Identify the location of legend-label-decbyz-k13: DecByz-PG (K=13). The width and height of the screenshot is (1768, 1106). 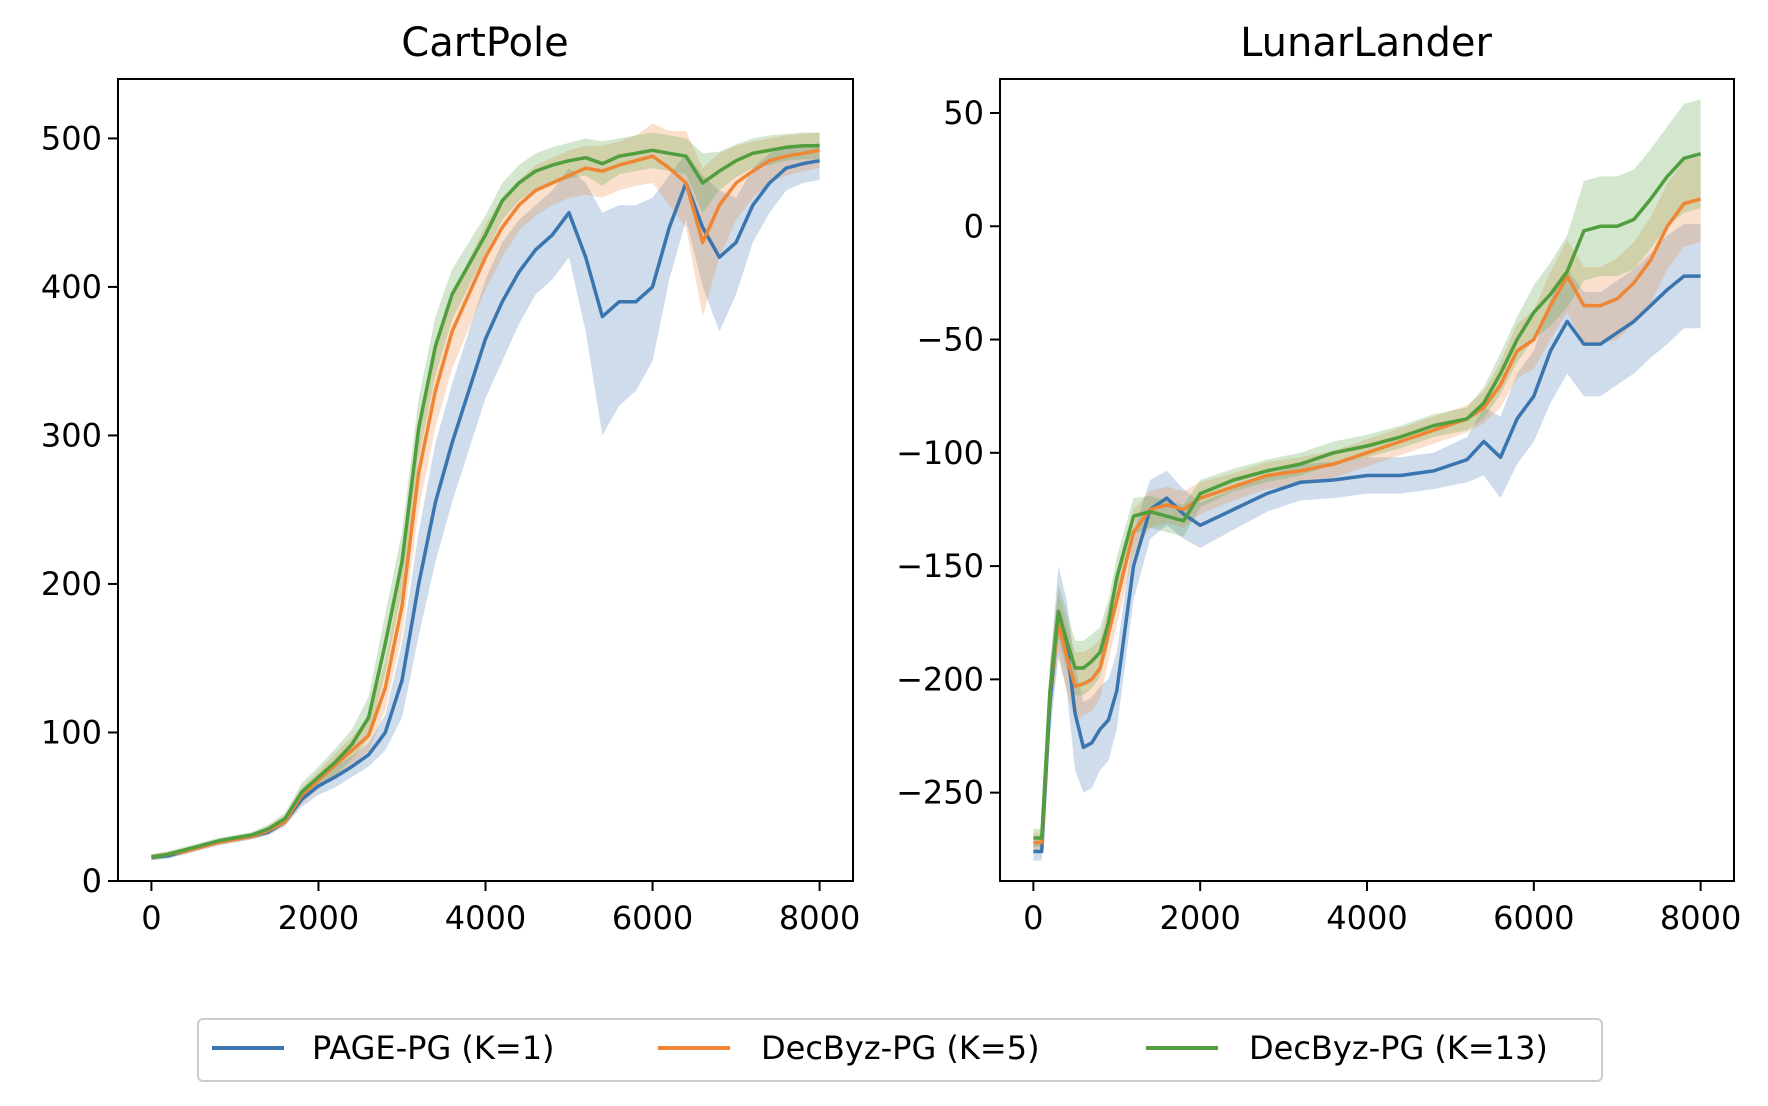
(1398, 1048).